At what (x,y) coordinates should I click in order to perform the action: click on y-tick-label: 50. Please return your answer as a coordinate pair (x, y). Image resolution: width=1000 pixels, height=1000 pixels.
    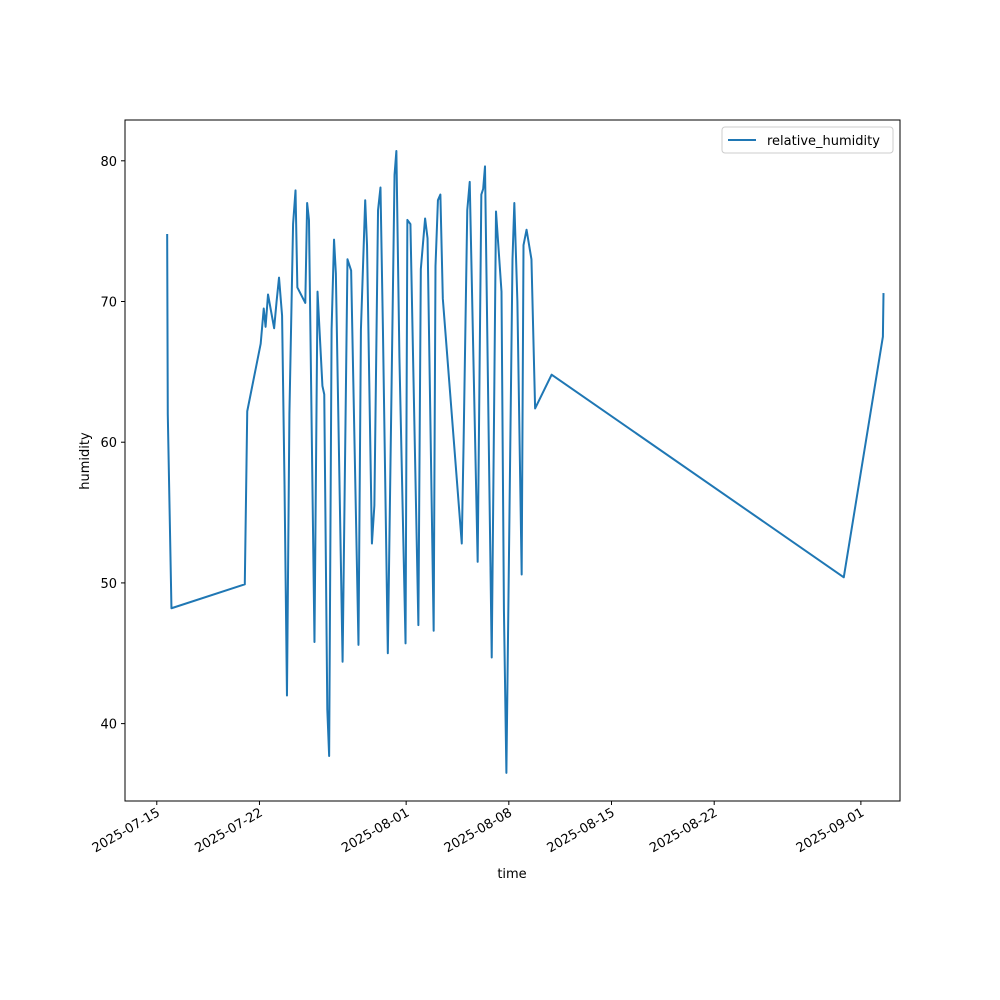
    Looking at the image, I should click on (108, 584).